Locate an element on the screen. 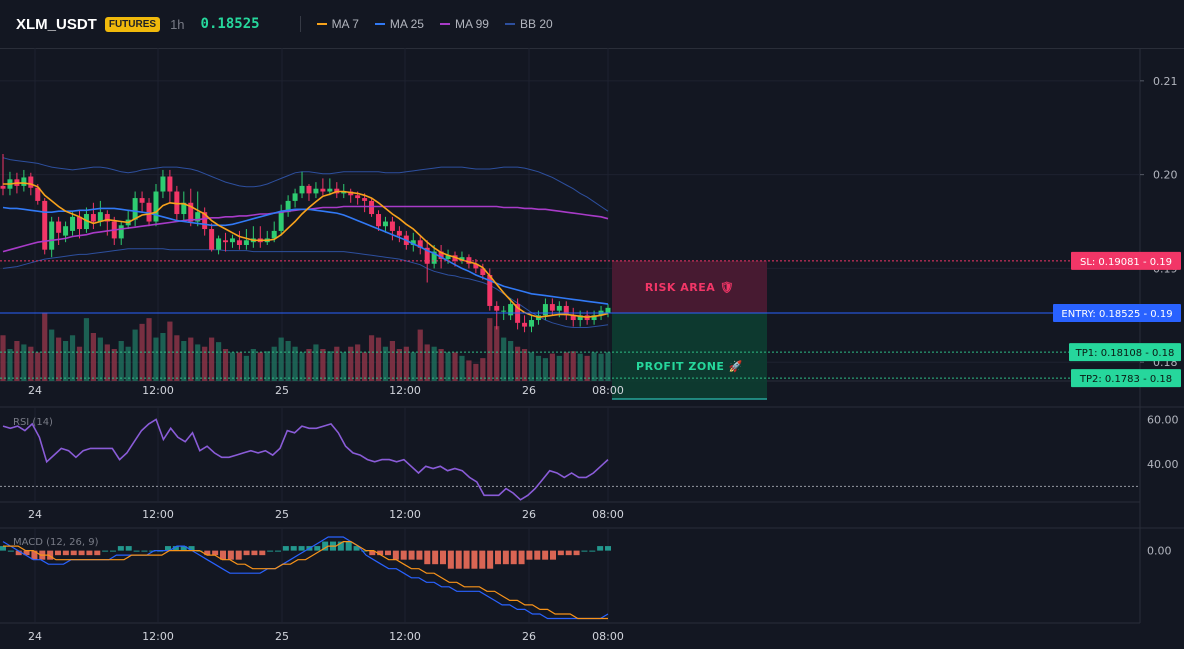 The image size is (1184, 649). legend-ma99-label: MA 99 is located at coordinates (471, 24).